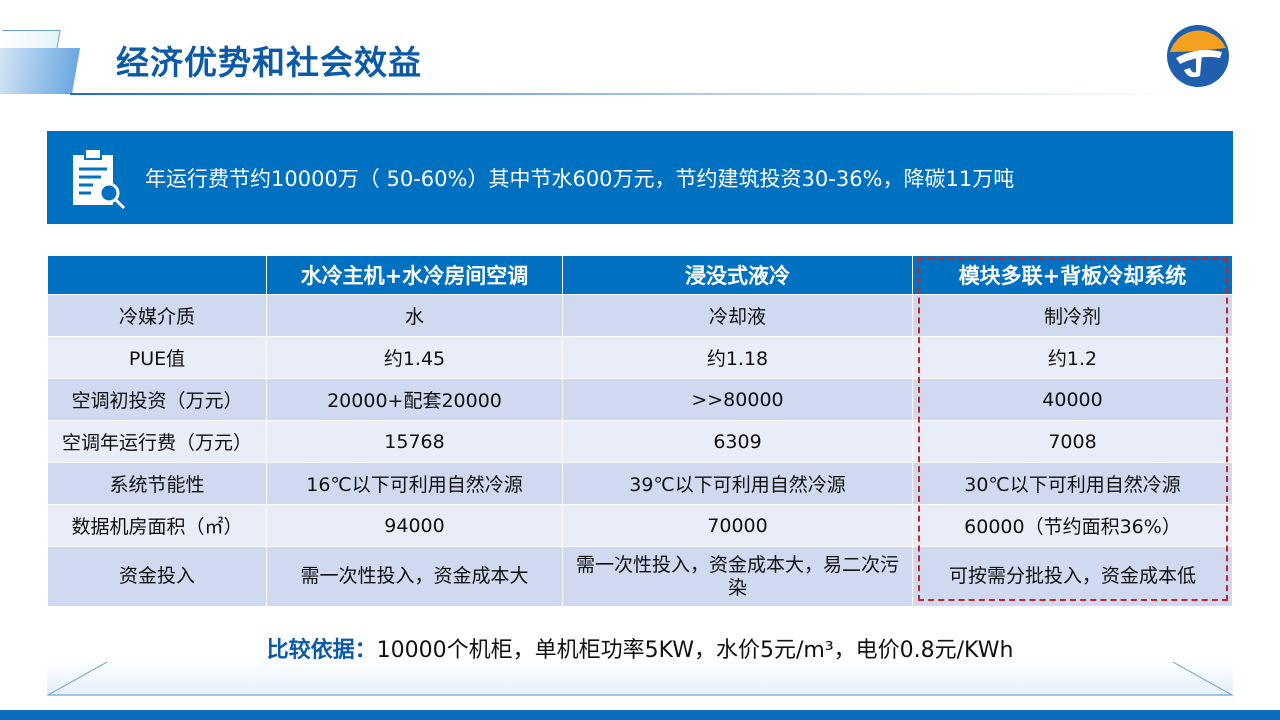 Image resolution: width=1280 pixels, height=720 pixels. What do you see at coordinates (414, 525) in the screenshot?
I see `table-cell: 94000` at bounding box center [414, 525].